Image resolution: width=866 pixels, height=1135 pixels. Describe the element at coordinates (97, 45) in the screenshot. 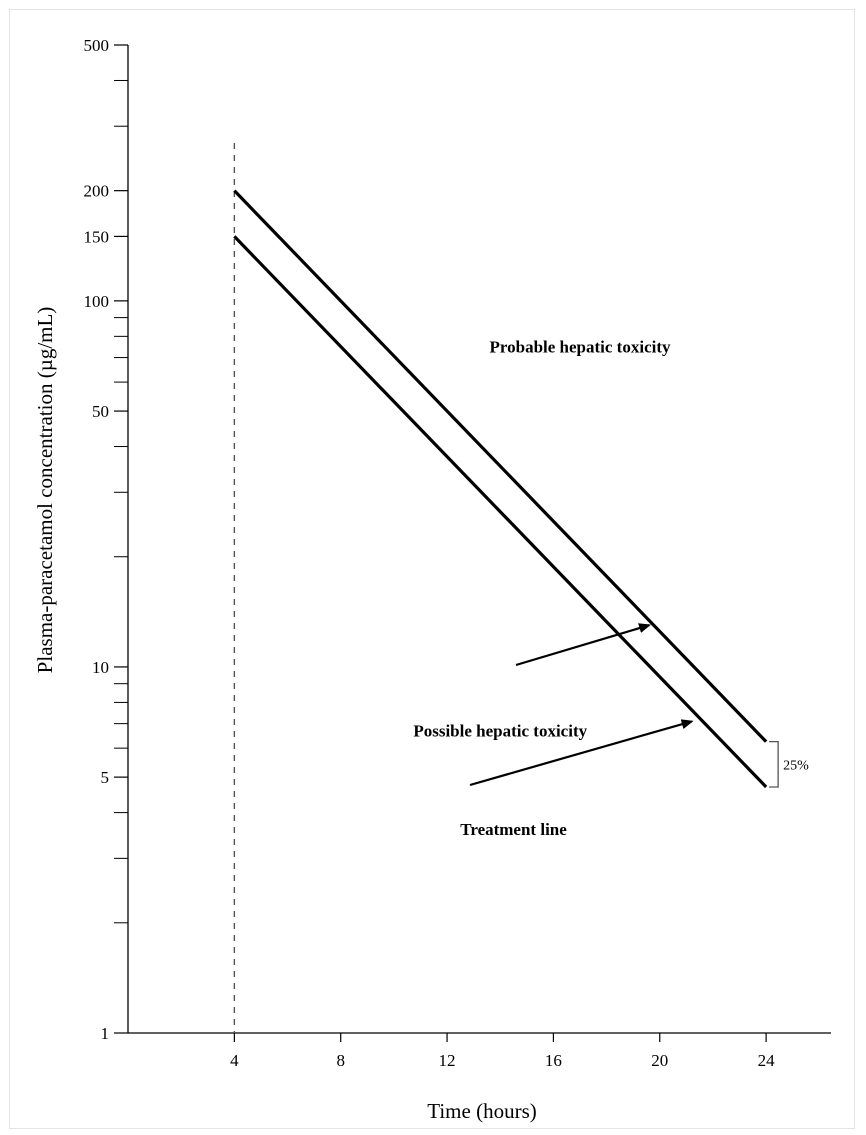

I see `y-tick-label: 500` at that location.